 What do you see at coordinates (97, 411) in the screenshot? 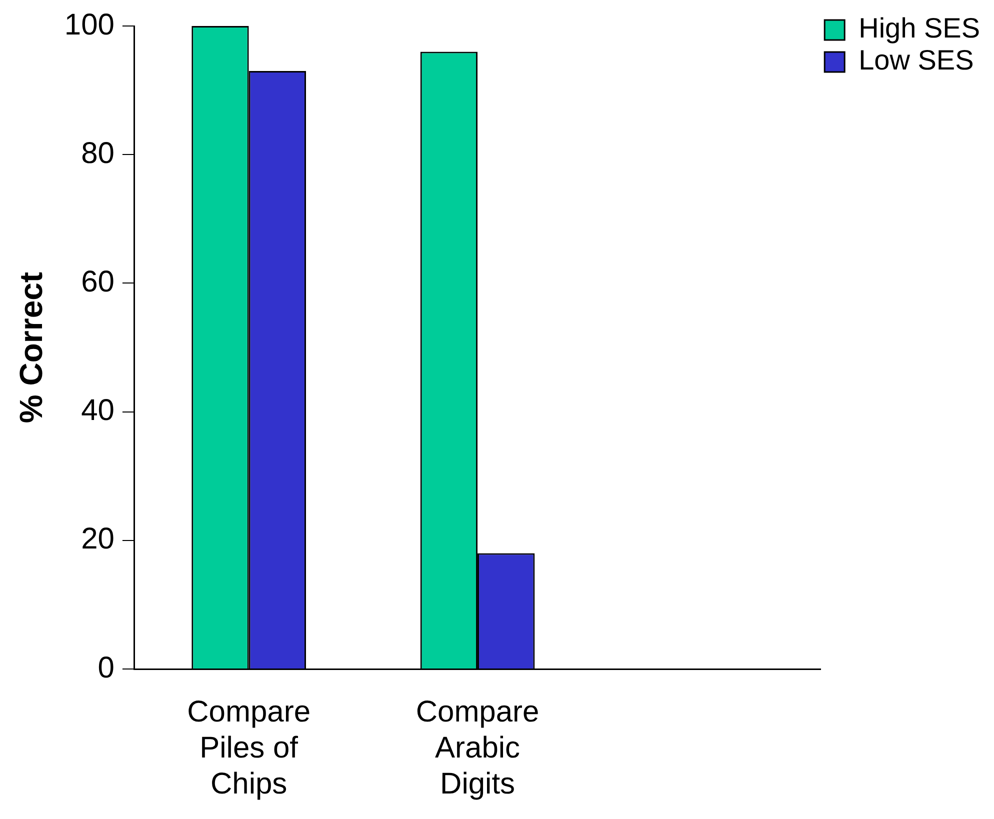
I see `y-tick-label: 40` at bounding box center [97, 411].